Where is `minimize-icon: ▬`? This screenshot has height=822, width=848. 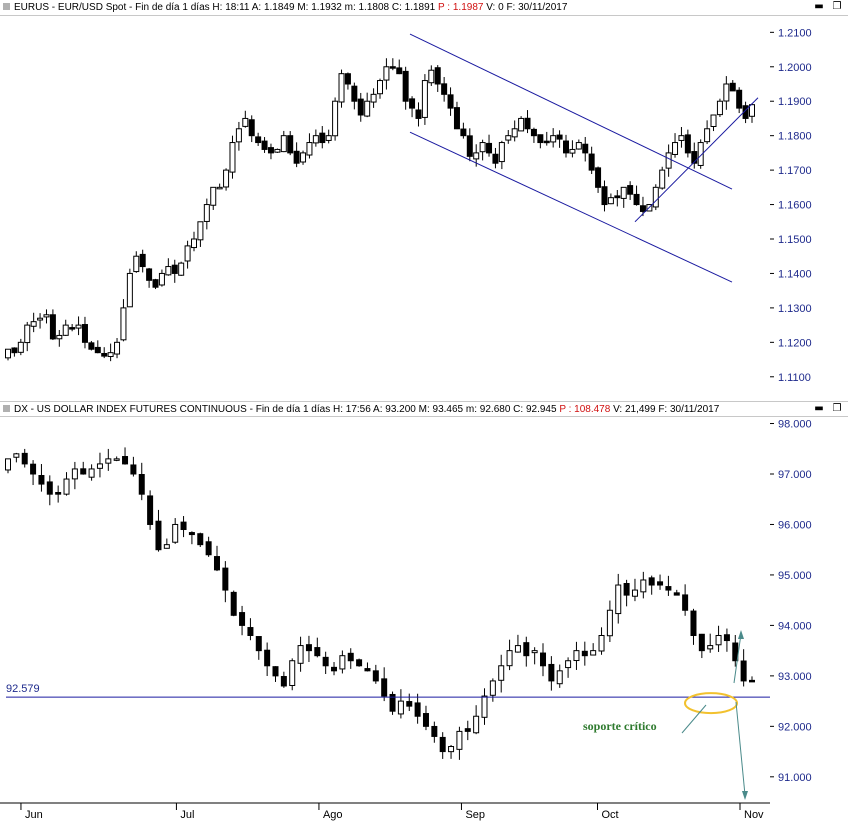 minimize-icon: ▬ is located at coordinates (819, 6).